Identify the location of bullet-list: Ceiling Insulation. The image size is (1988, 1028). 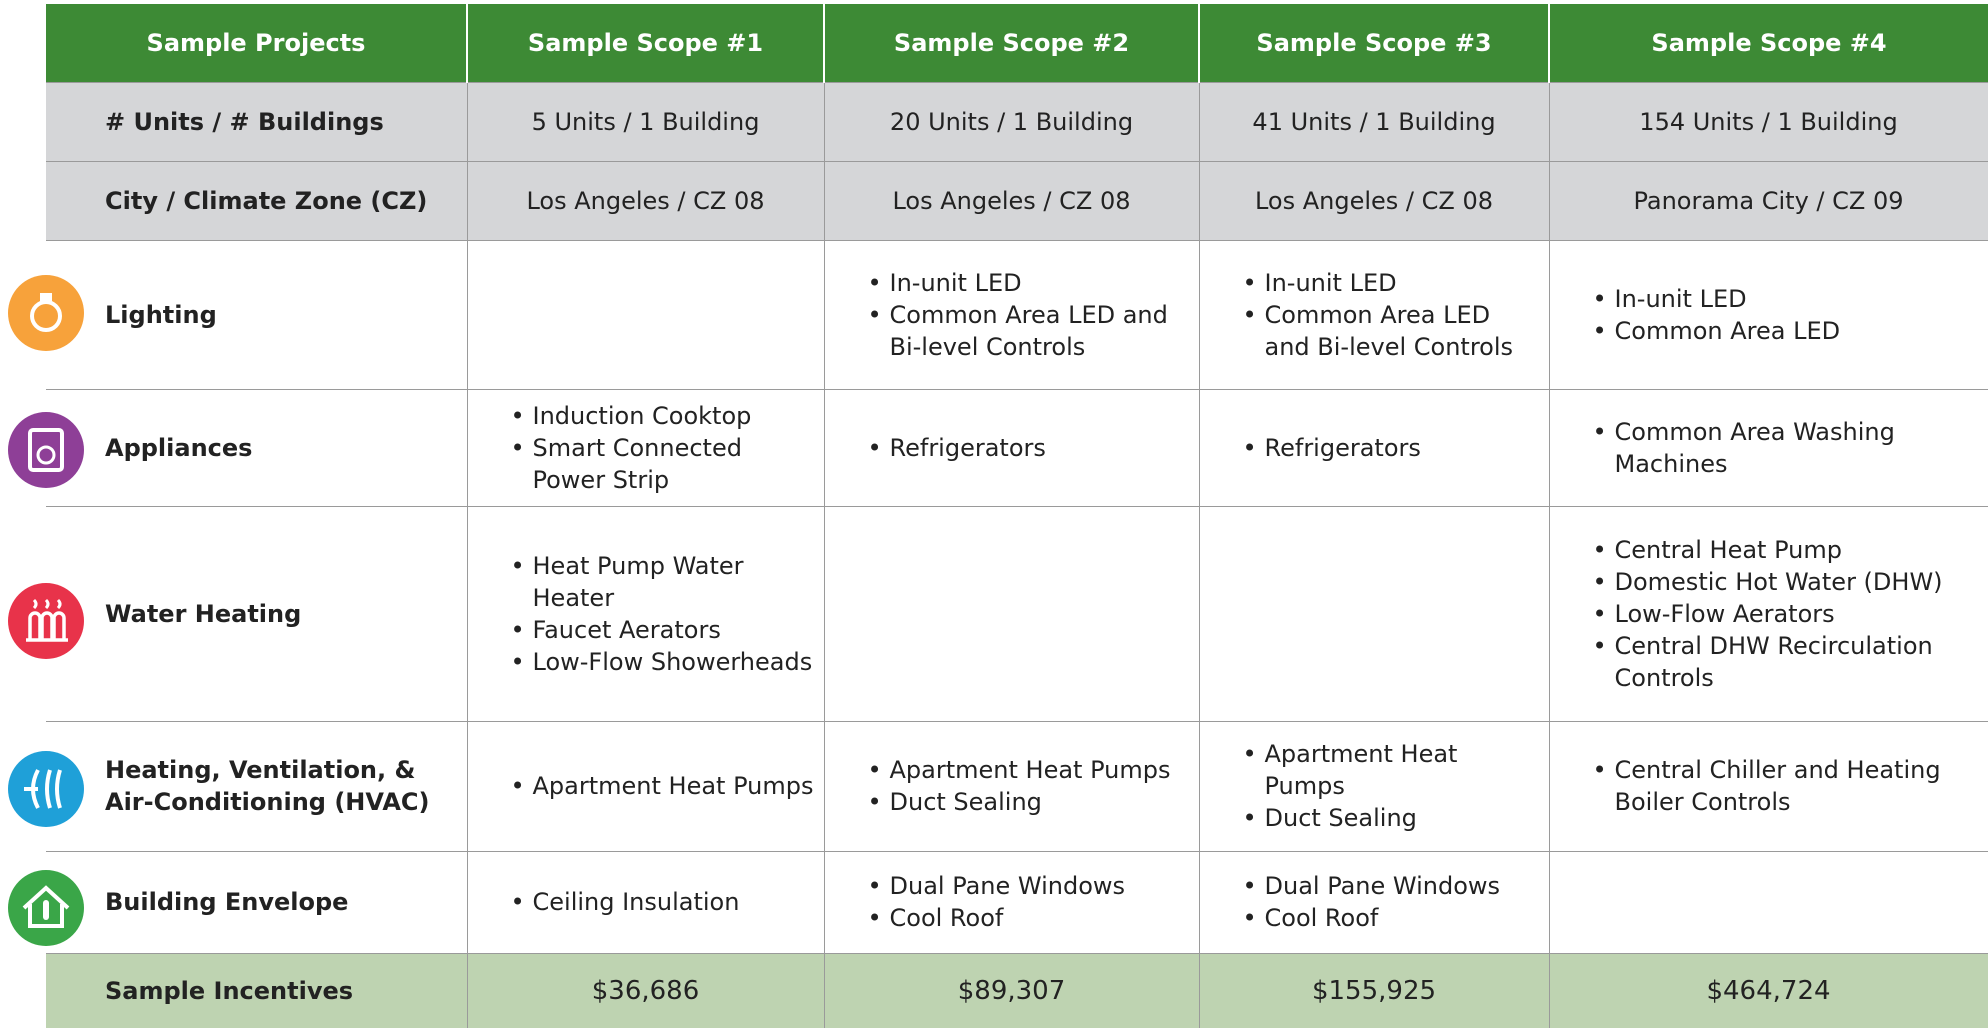
(646, 902).